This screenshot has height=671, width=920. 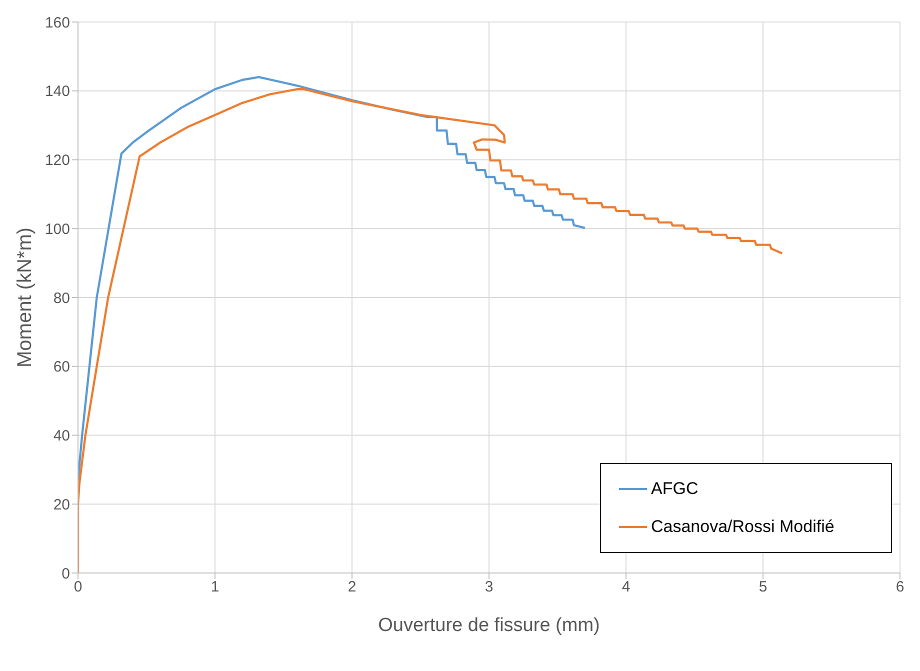 I want to click on y-tick-label: 160, so click(x=57, y=23).